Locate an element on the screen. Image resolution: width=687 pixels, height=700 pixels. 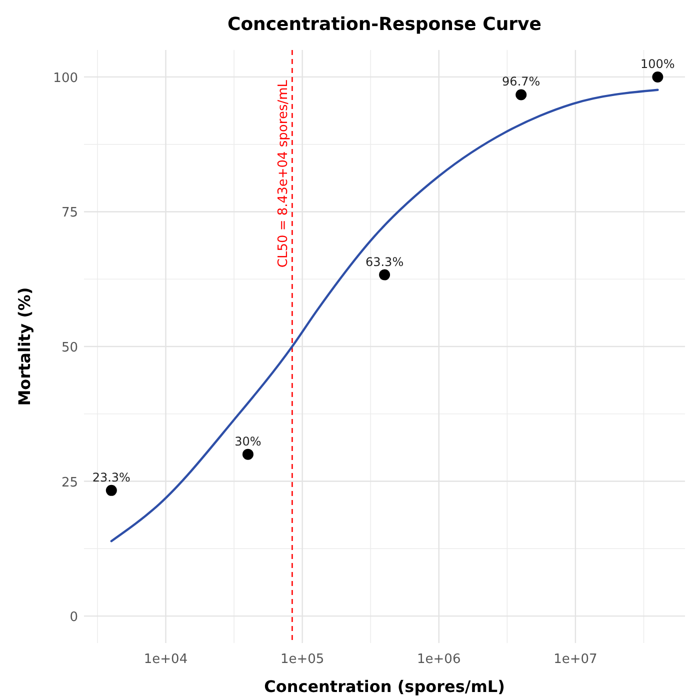
data-label: 30% is located at coordinates (248, 441).